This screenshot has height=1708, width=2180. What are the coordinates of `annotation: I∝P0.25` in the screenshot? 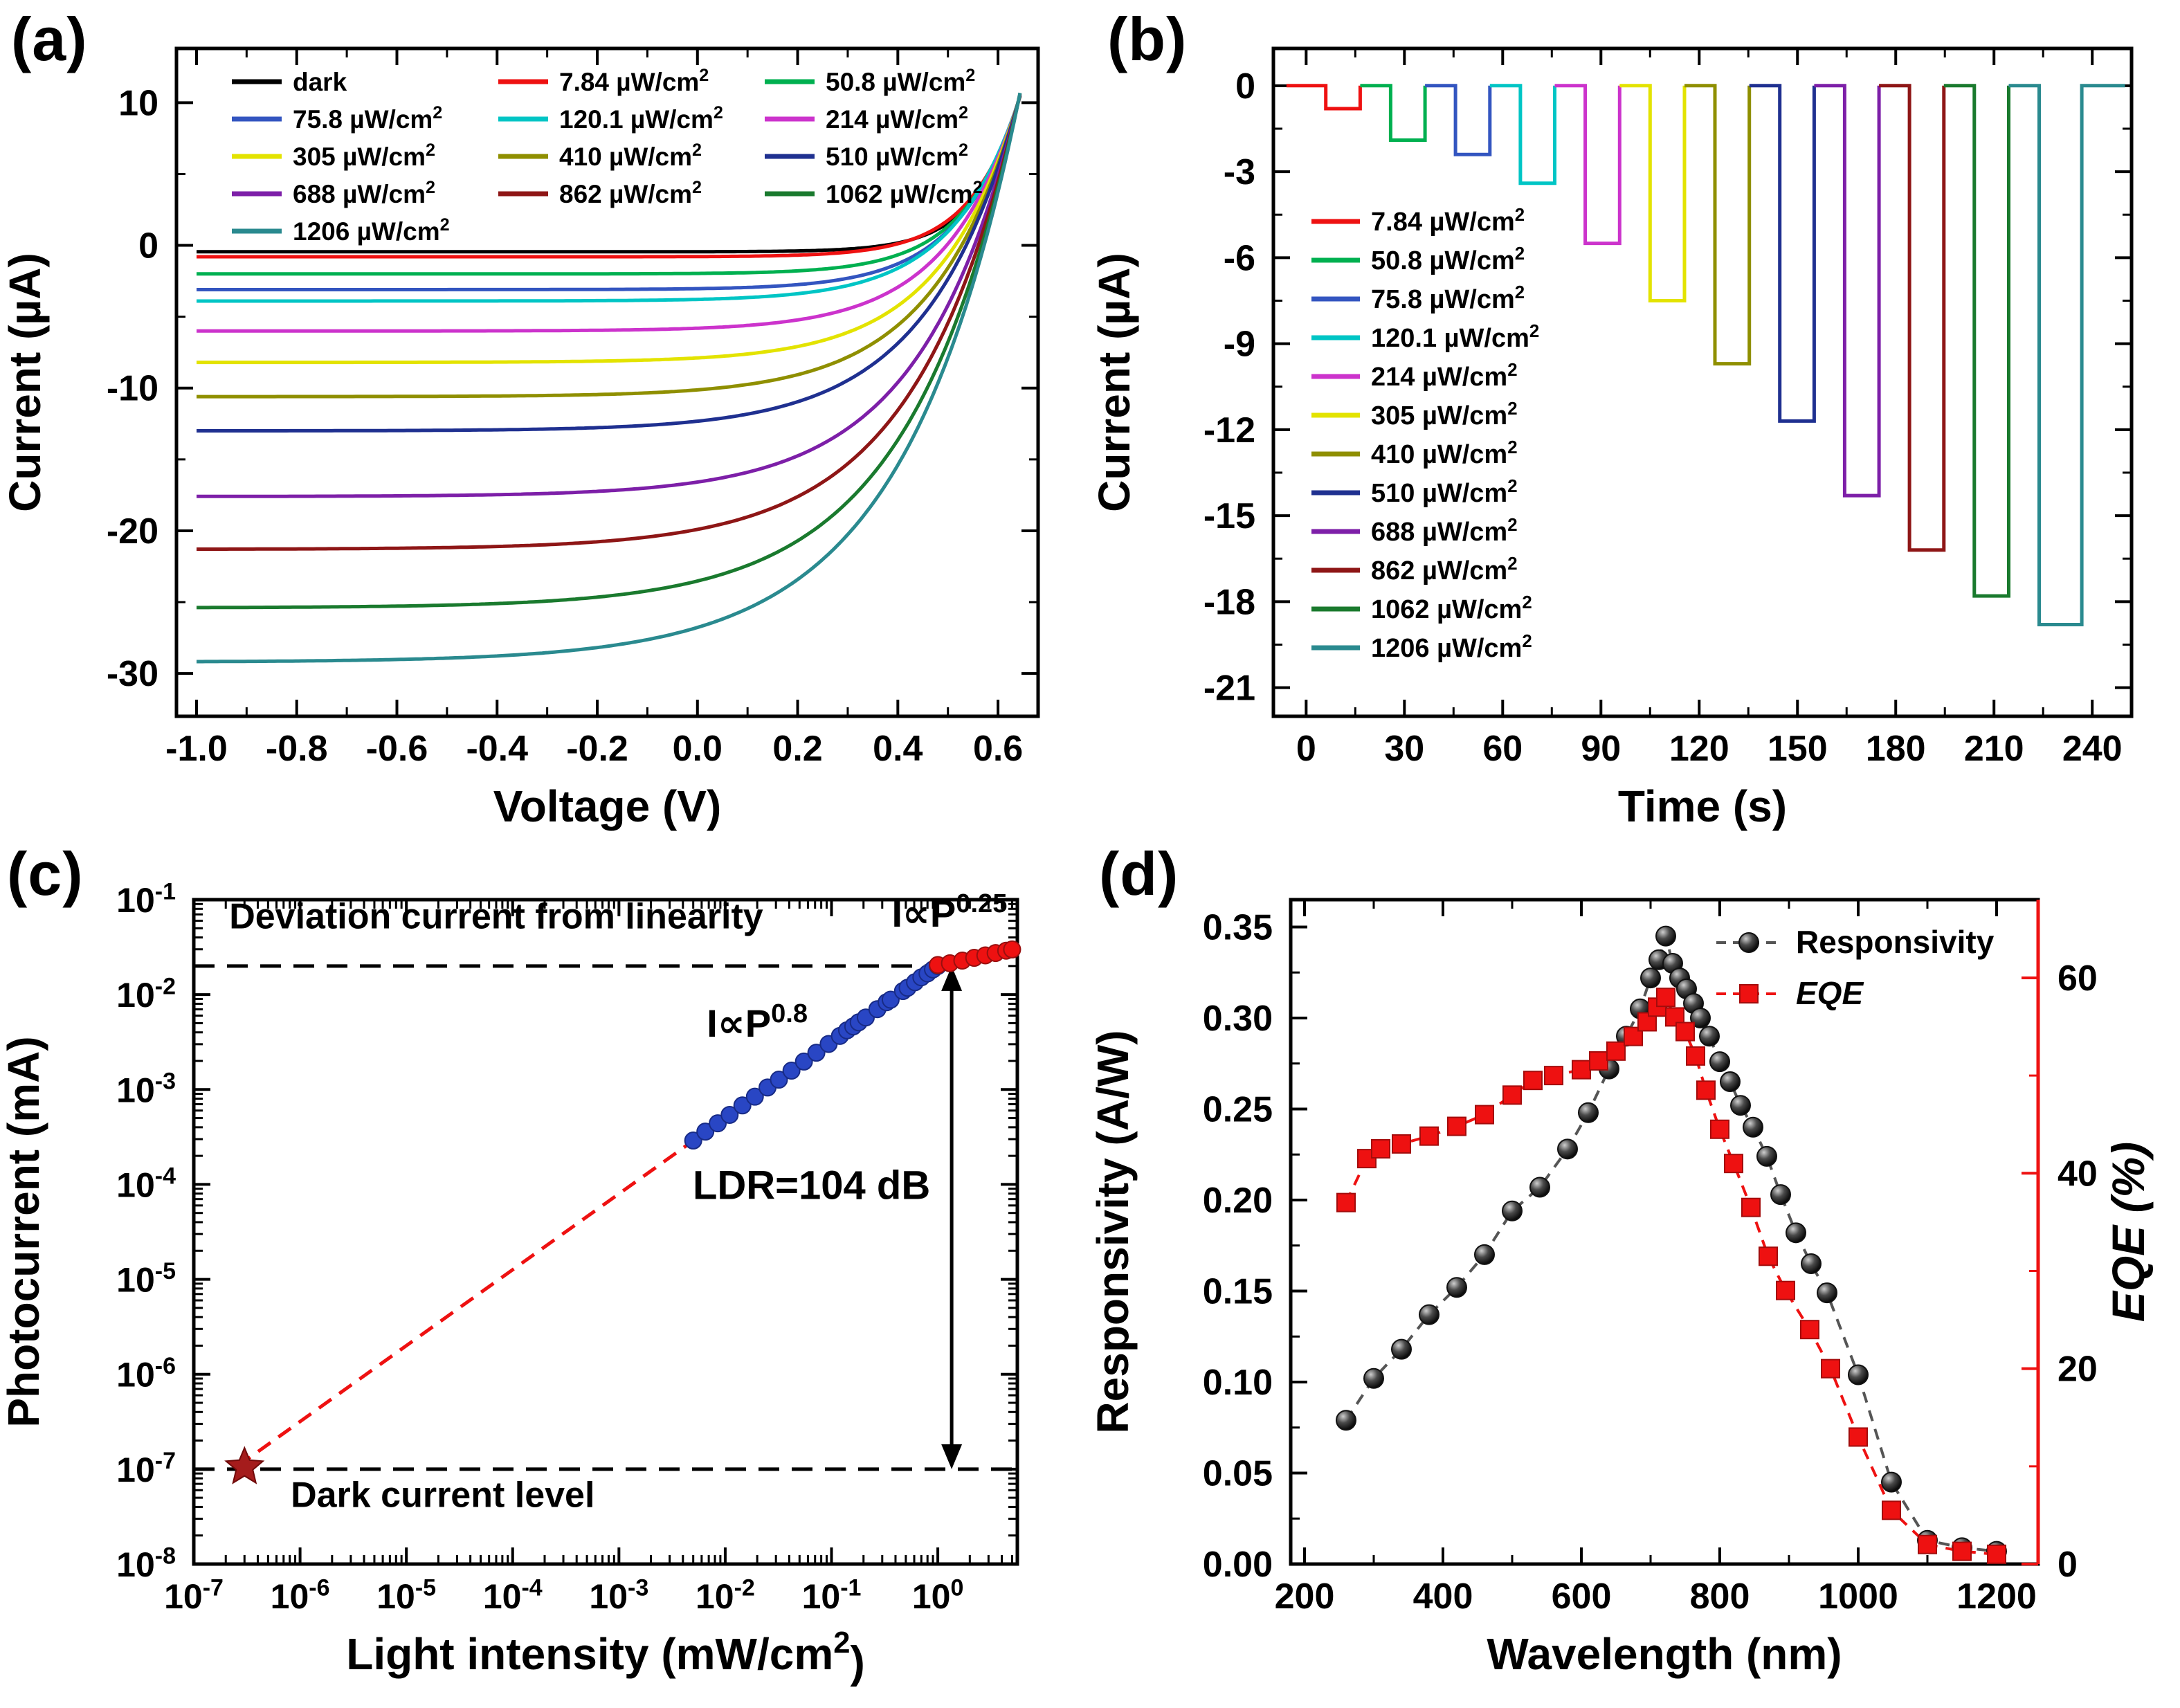 It's located at (950, 912).